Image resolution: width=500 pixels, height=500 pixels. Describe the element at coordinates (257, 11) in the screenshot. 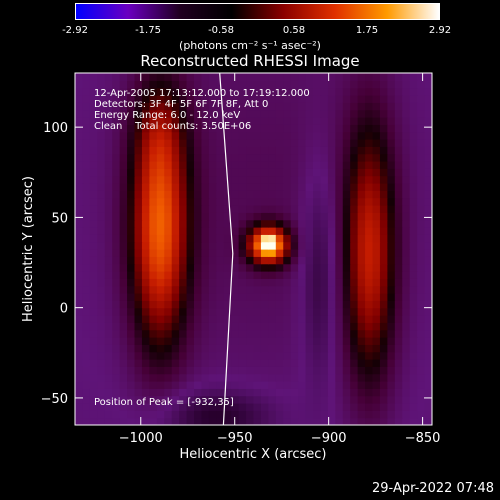

I see `colorbar` at that location.